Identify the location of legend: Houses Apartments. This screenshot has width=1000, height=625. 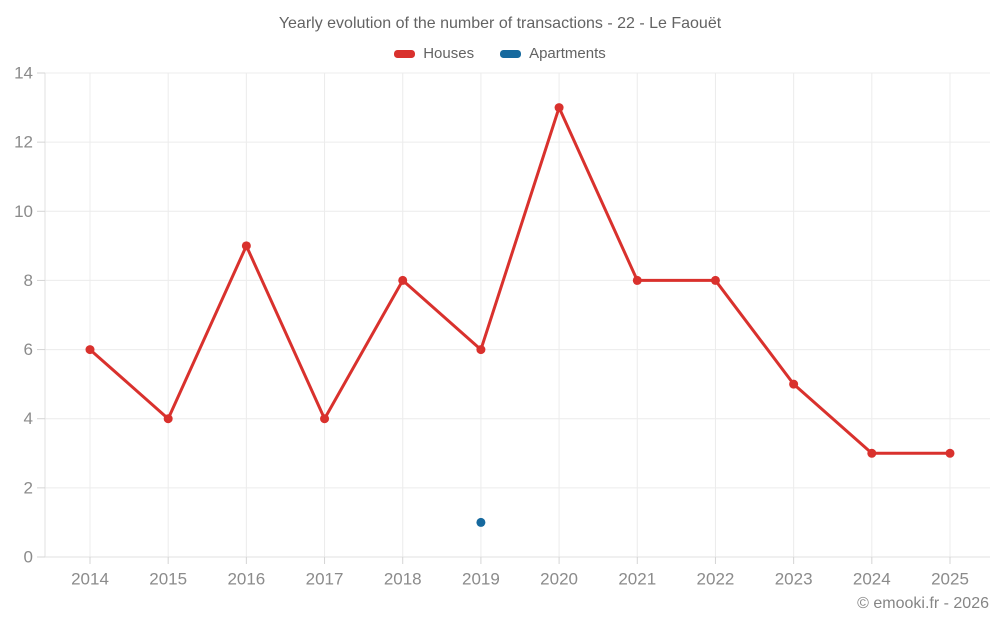
(500, 53).